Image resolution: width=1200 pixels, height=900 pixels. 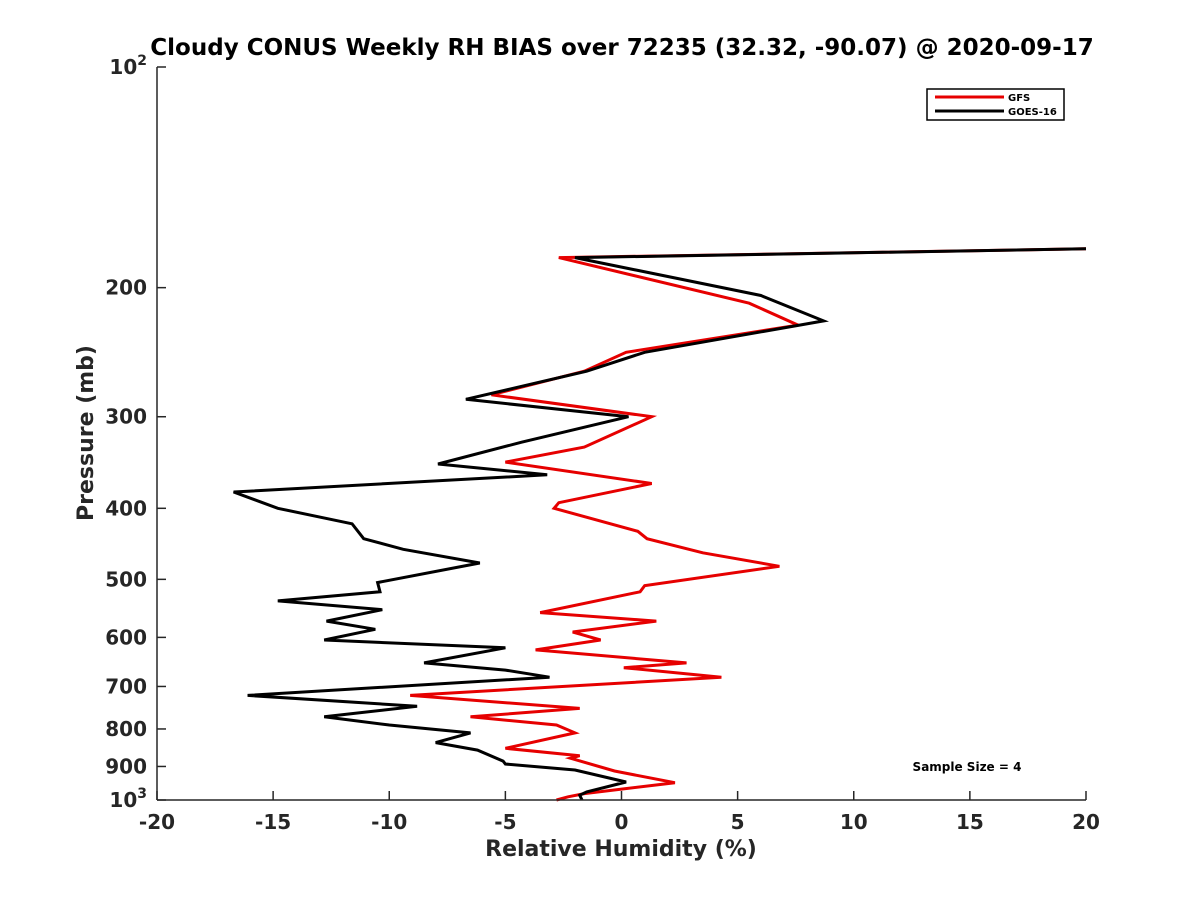 I want to click on x-axis-label: Relative Humidity (%), so click(x=621, y=849).